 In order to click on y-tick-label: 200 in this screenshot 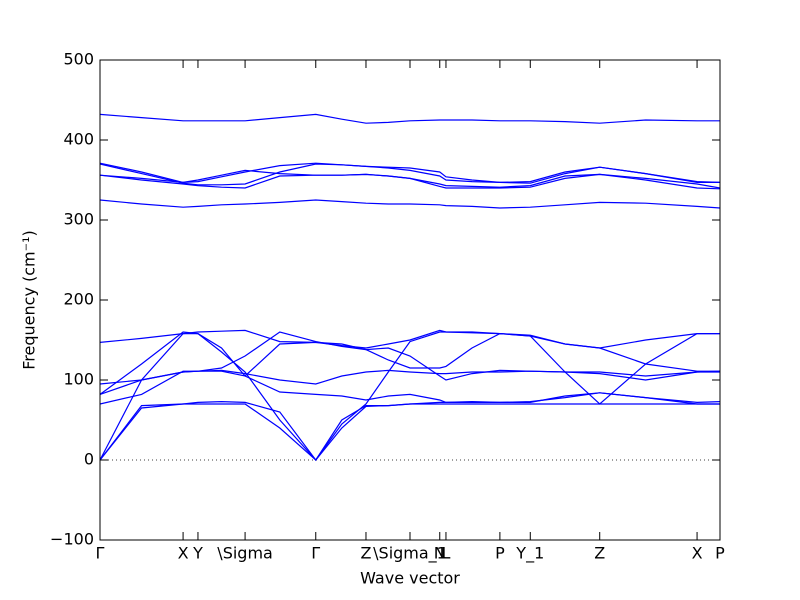, I will do `click(78, 299)`.